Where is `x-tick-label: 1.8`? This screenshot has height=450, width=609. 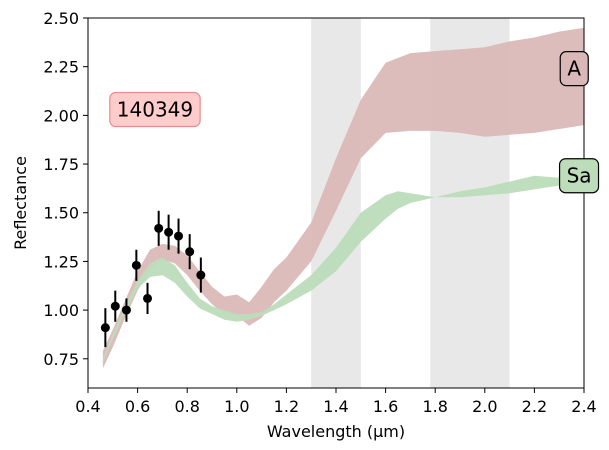 x-tick-label: 1.8 is located at coordinates (434, 406).